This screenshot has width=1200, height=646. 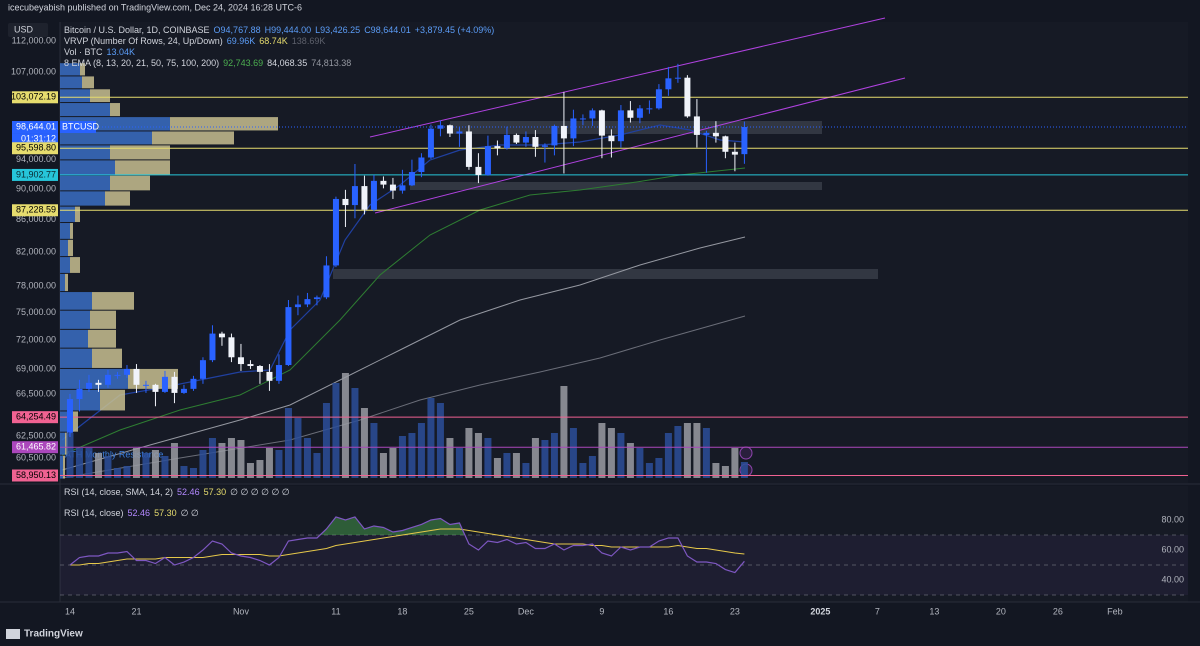 I want to click on y-tick-label: 107,000.00, so click(x=33, y=71).